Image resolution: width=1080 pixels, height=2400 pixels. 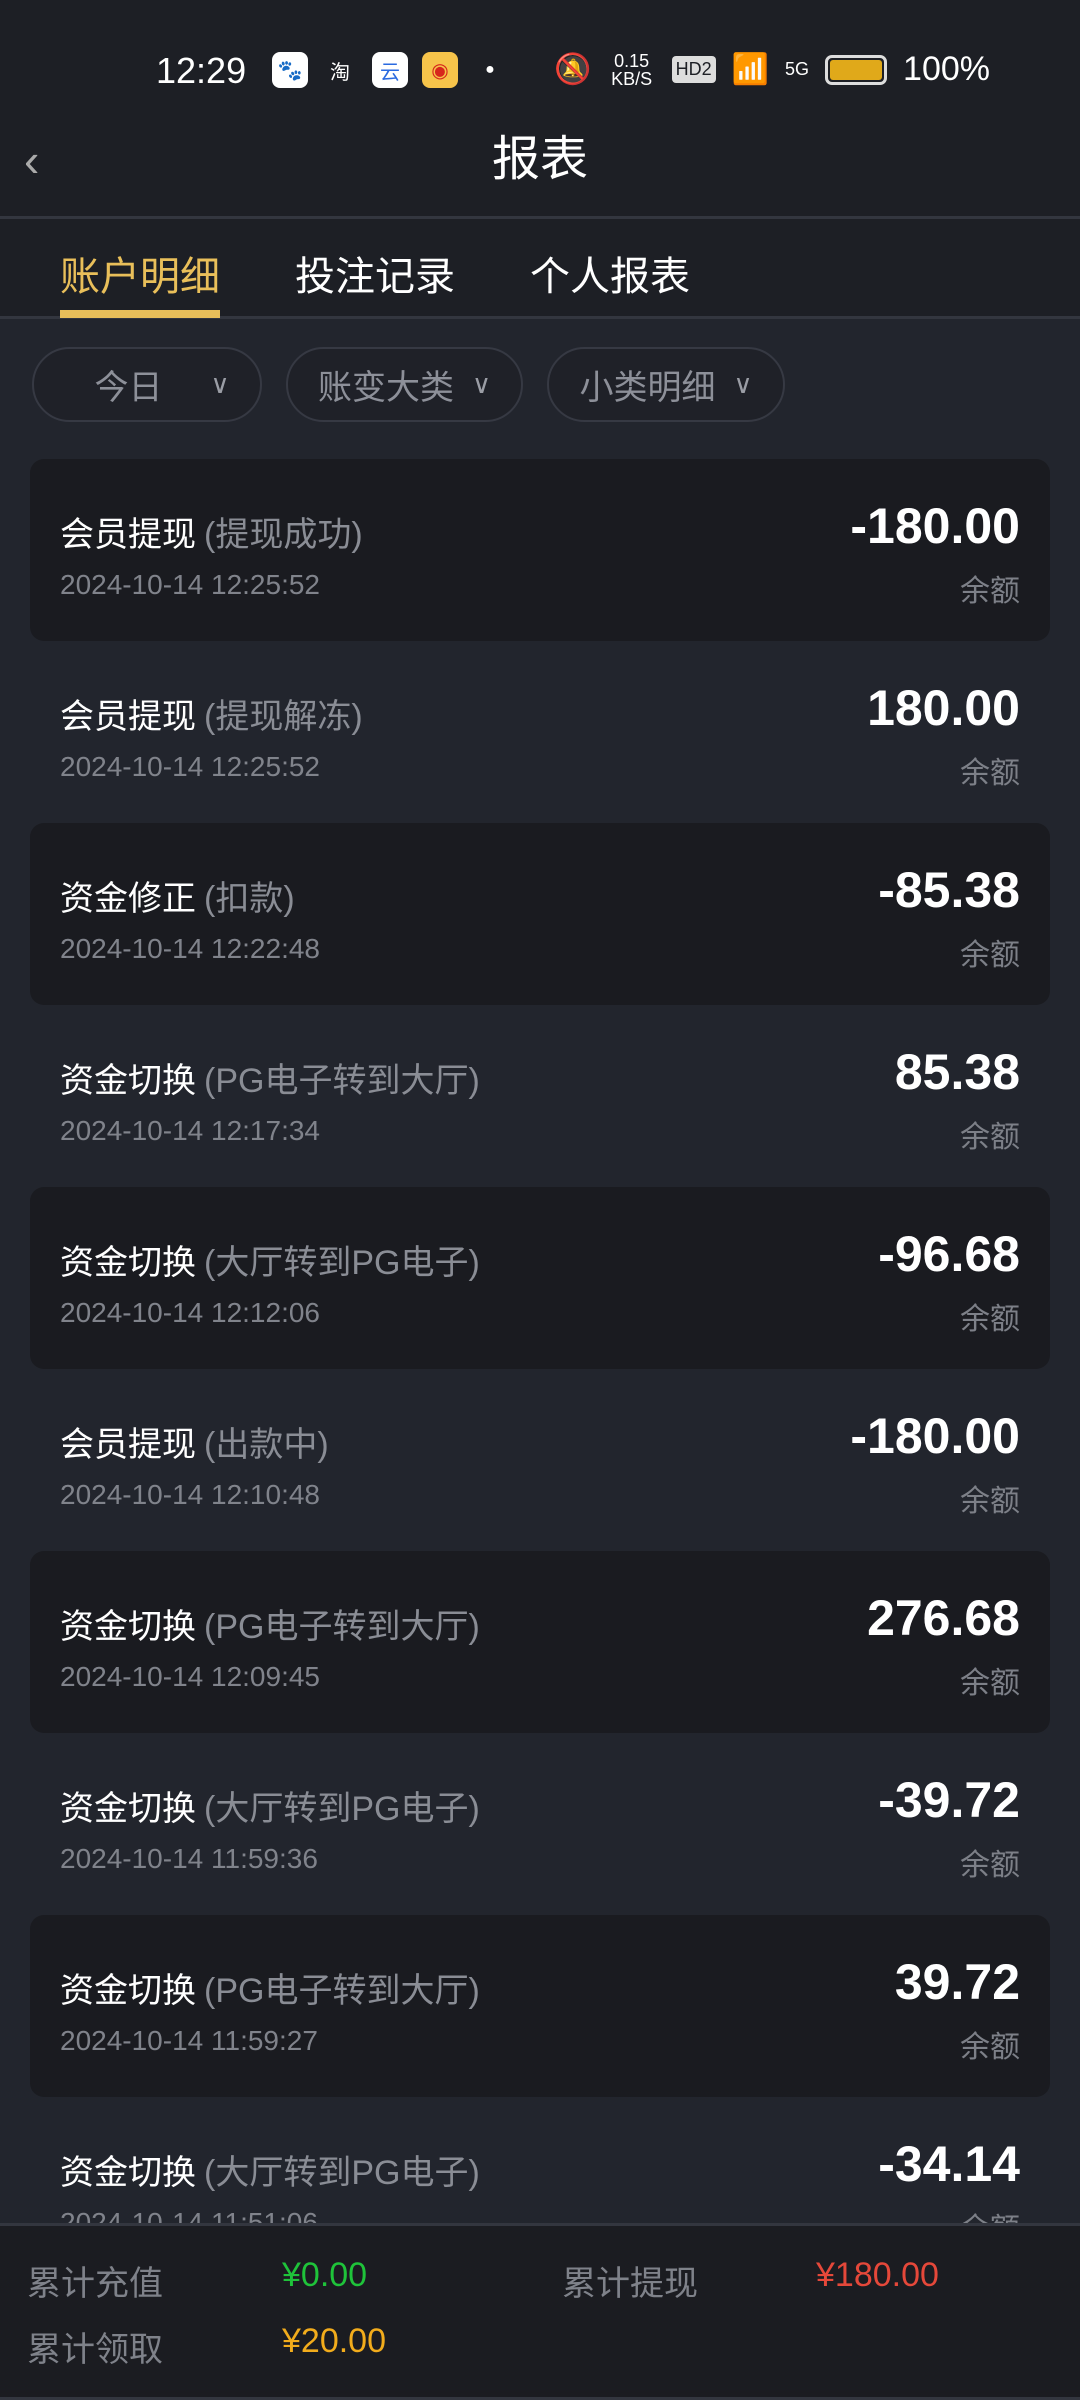 I want to click on page-title: 报表, so click(x=539, y=159).